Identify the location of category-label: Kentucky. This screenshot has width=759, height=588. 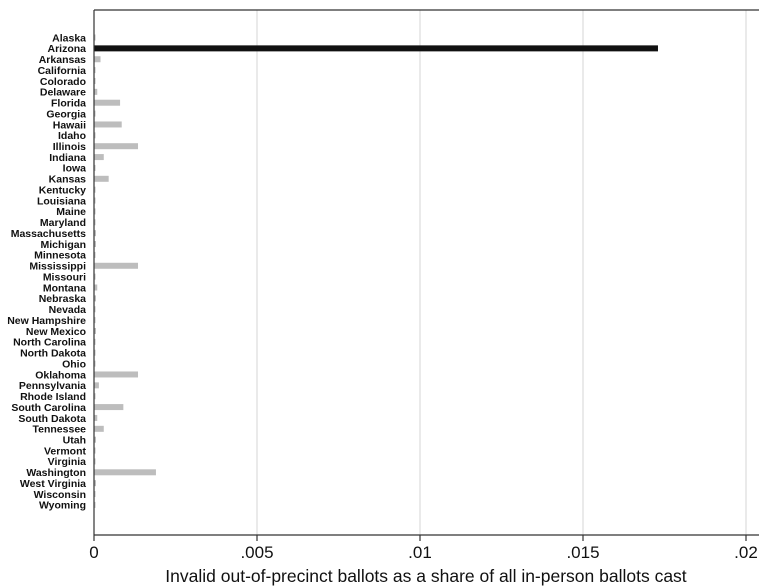
(62, 190).